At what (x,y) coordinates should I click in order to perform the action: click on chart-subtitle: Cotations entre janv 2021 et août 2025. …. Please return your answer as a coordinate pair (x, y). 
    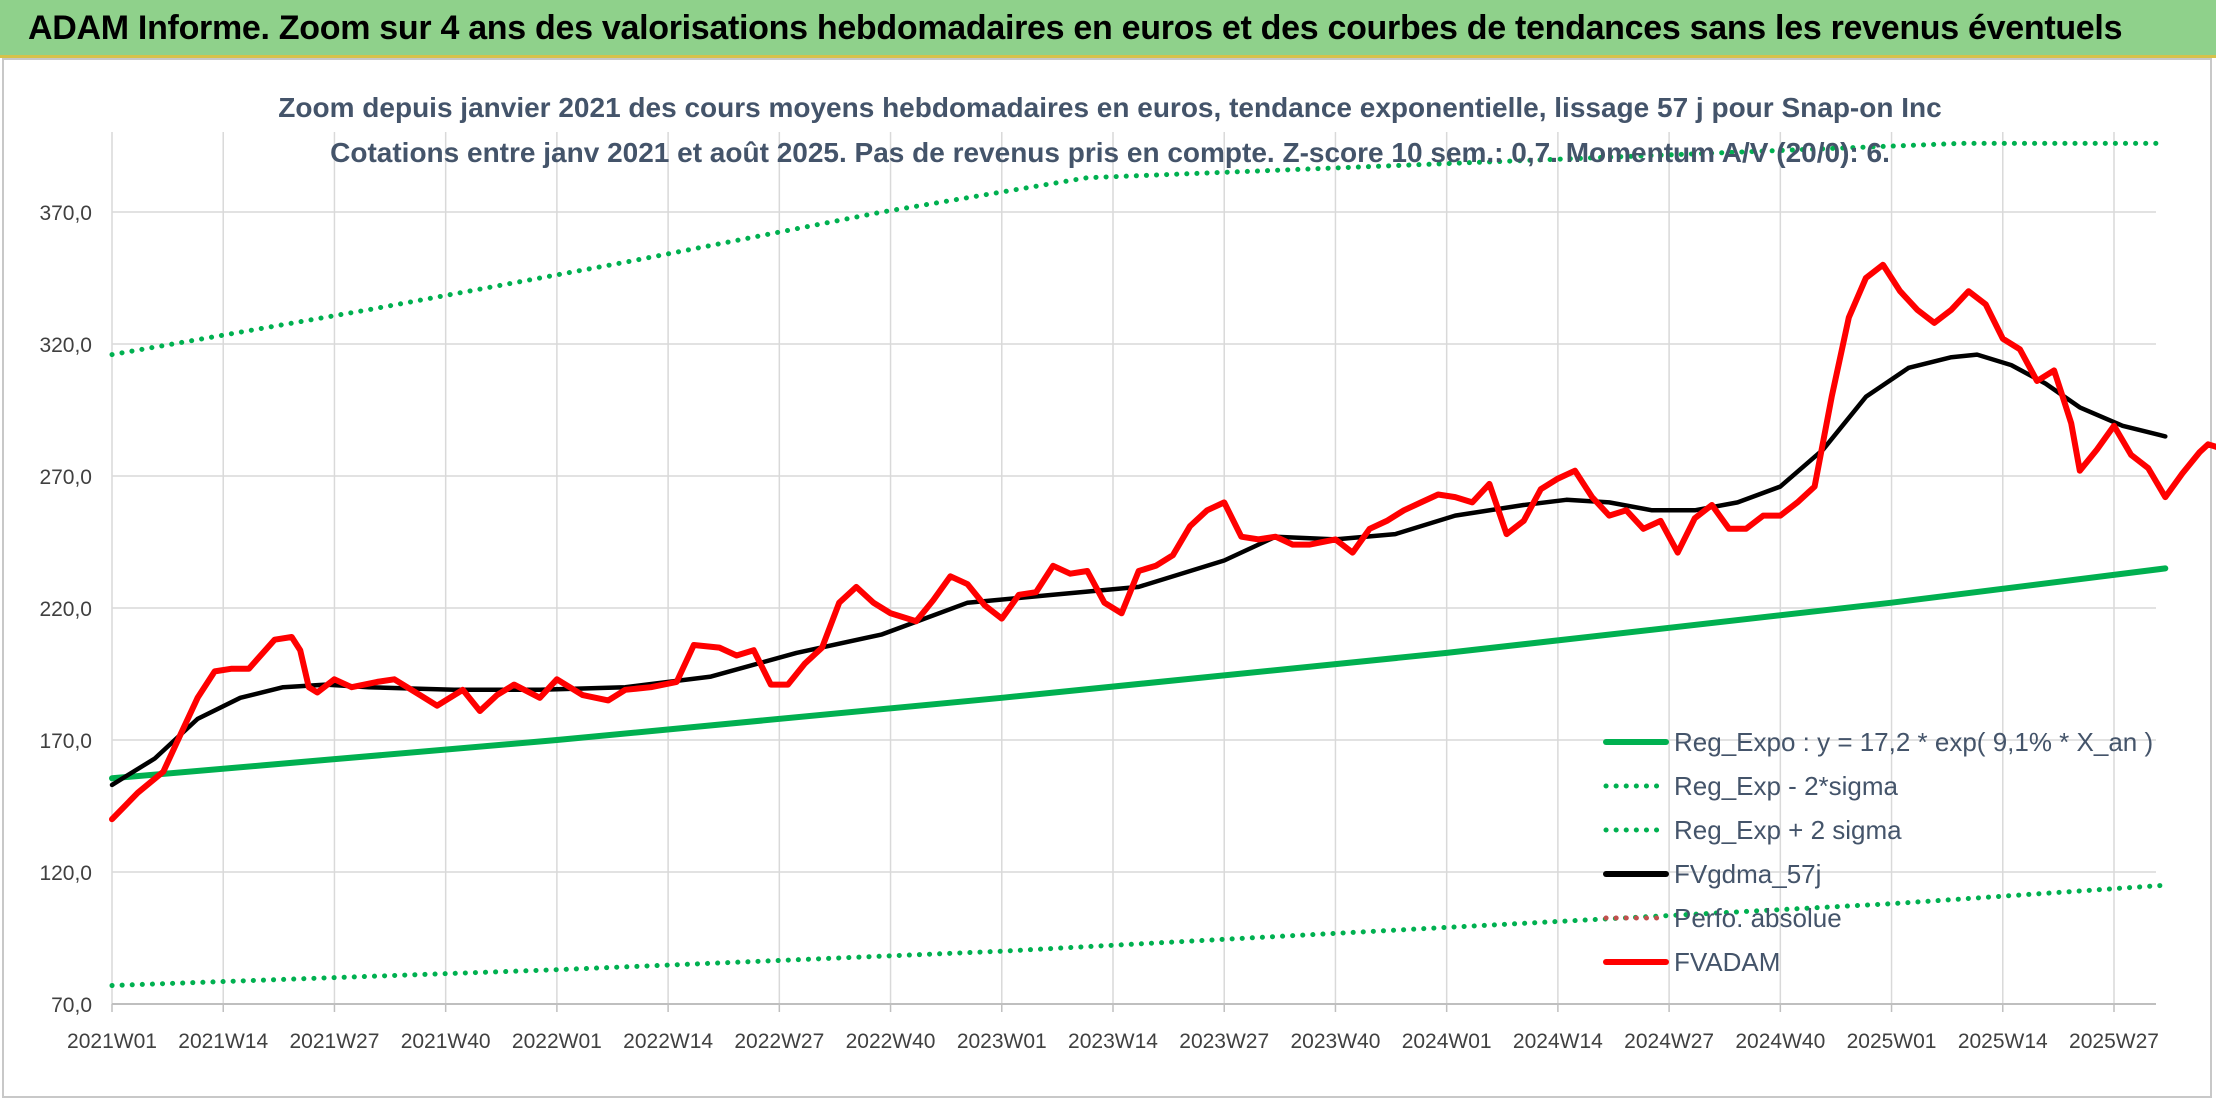
    Looking at the image, I should click on (1110, 152).